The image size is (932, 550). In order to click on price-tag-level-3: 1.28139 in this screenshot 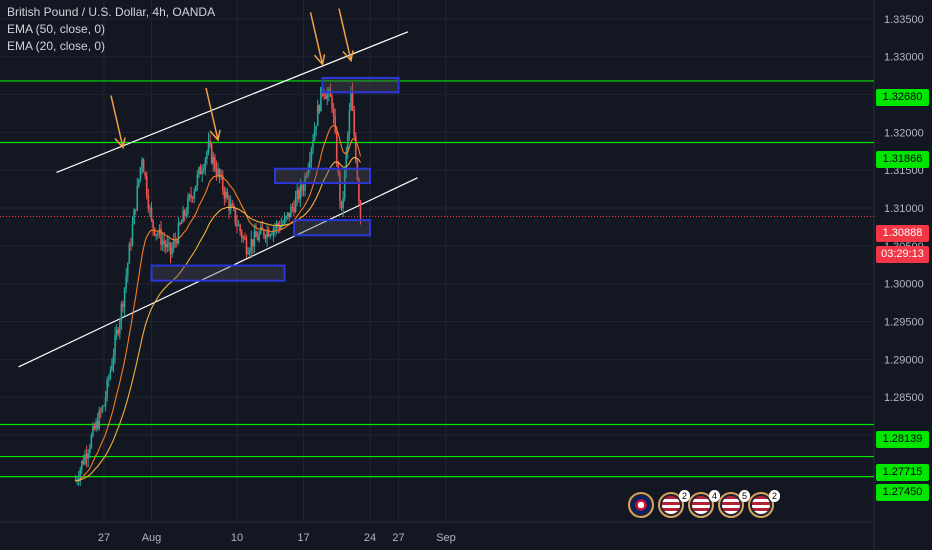, I will do `click(902, 439)`.